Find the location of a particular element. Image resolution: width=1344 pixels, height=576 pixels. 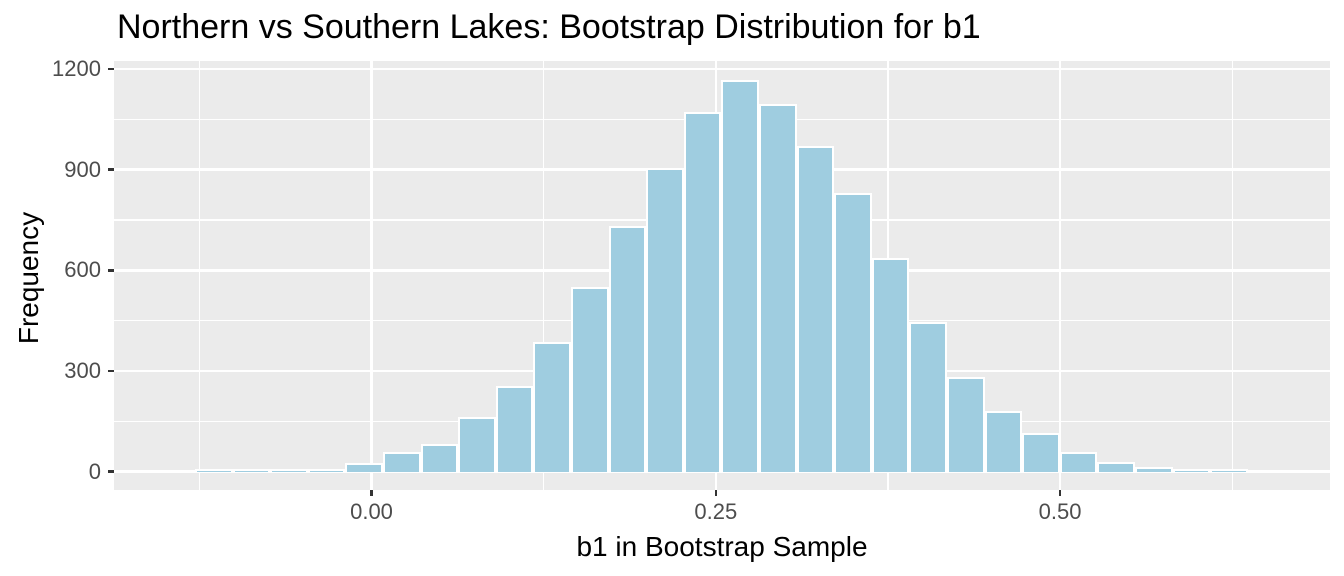

x-tick-label: 0.25 is located at coordinates (716, 511).